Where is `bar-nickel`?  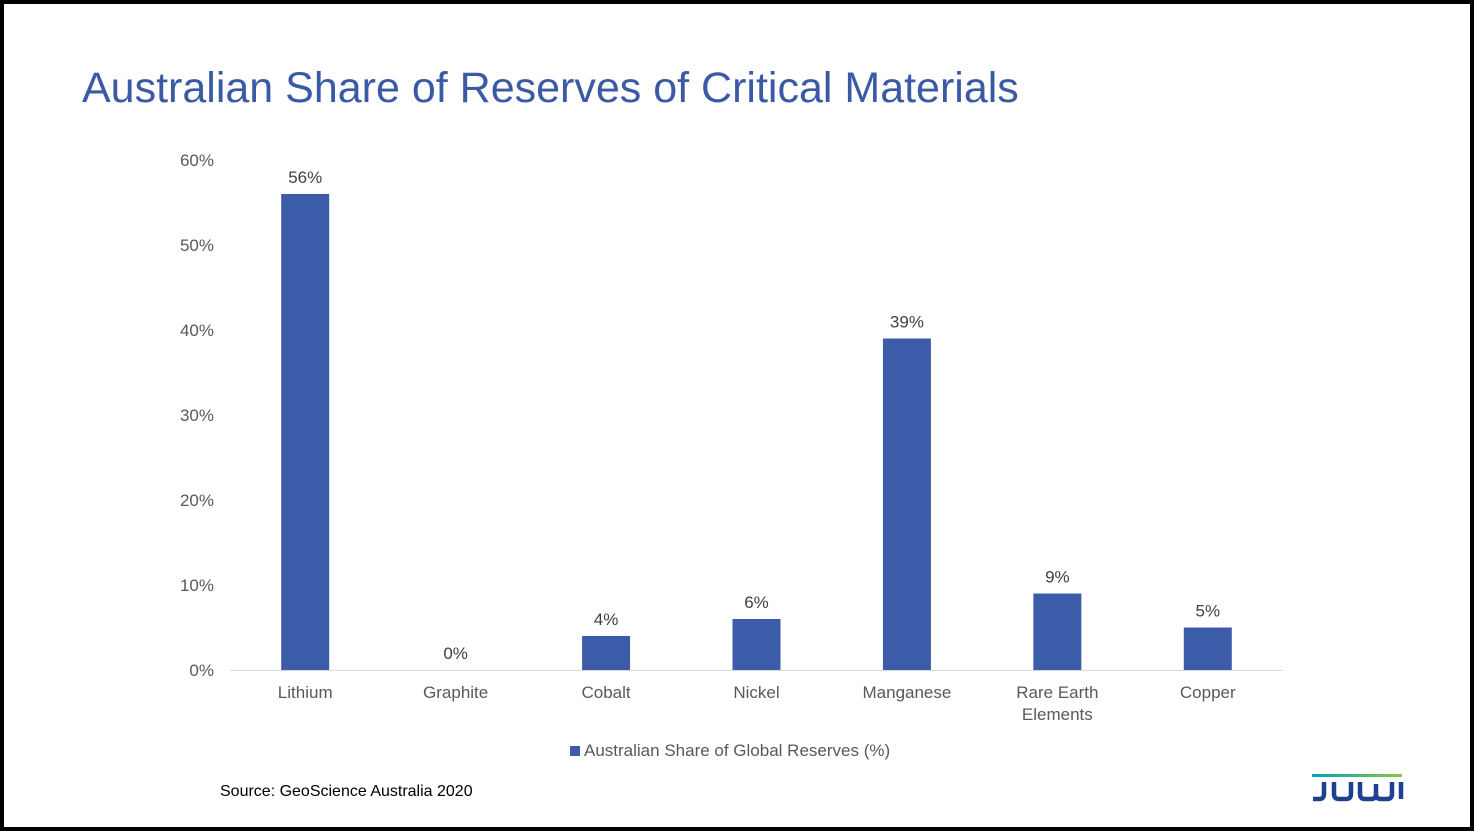
bar-nickel is located at coordinates (756, 644).